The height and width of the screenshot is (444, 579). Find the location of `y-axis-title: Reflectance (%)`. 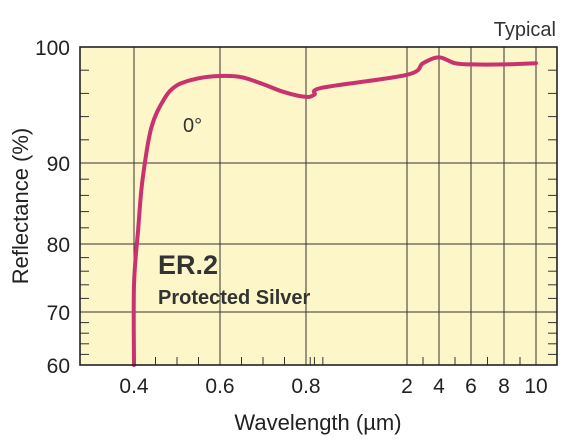

y-axis-title: Reflectance (%) is located at coordinates (20, 206).